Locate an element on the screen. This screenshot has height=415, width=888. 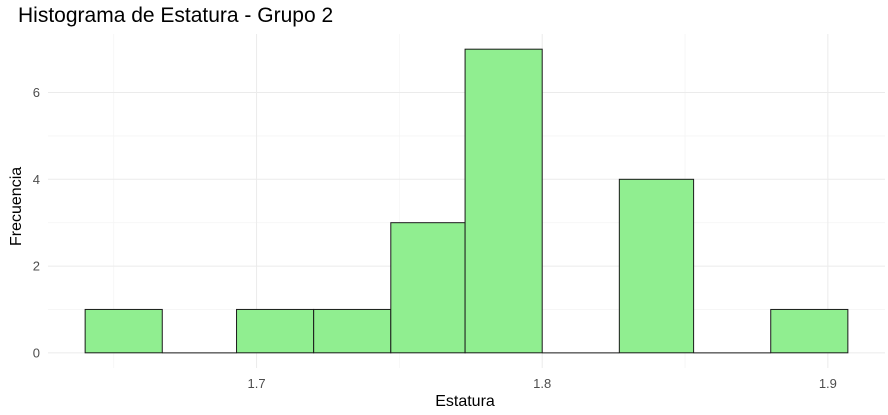
y-tick-label: 4 is located at coordinates (36, 179).